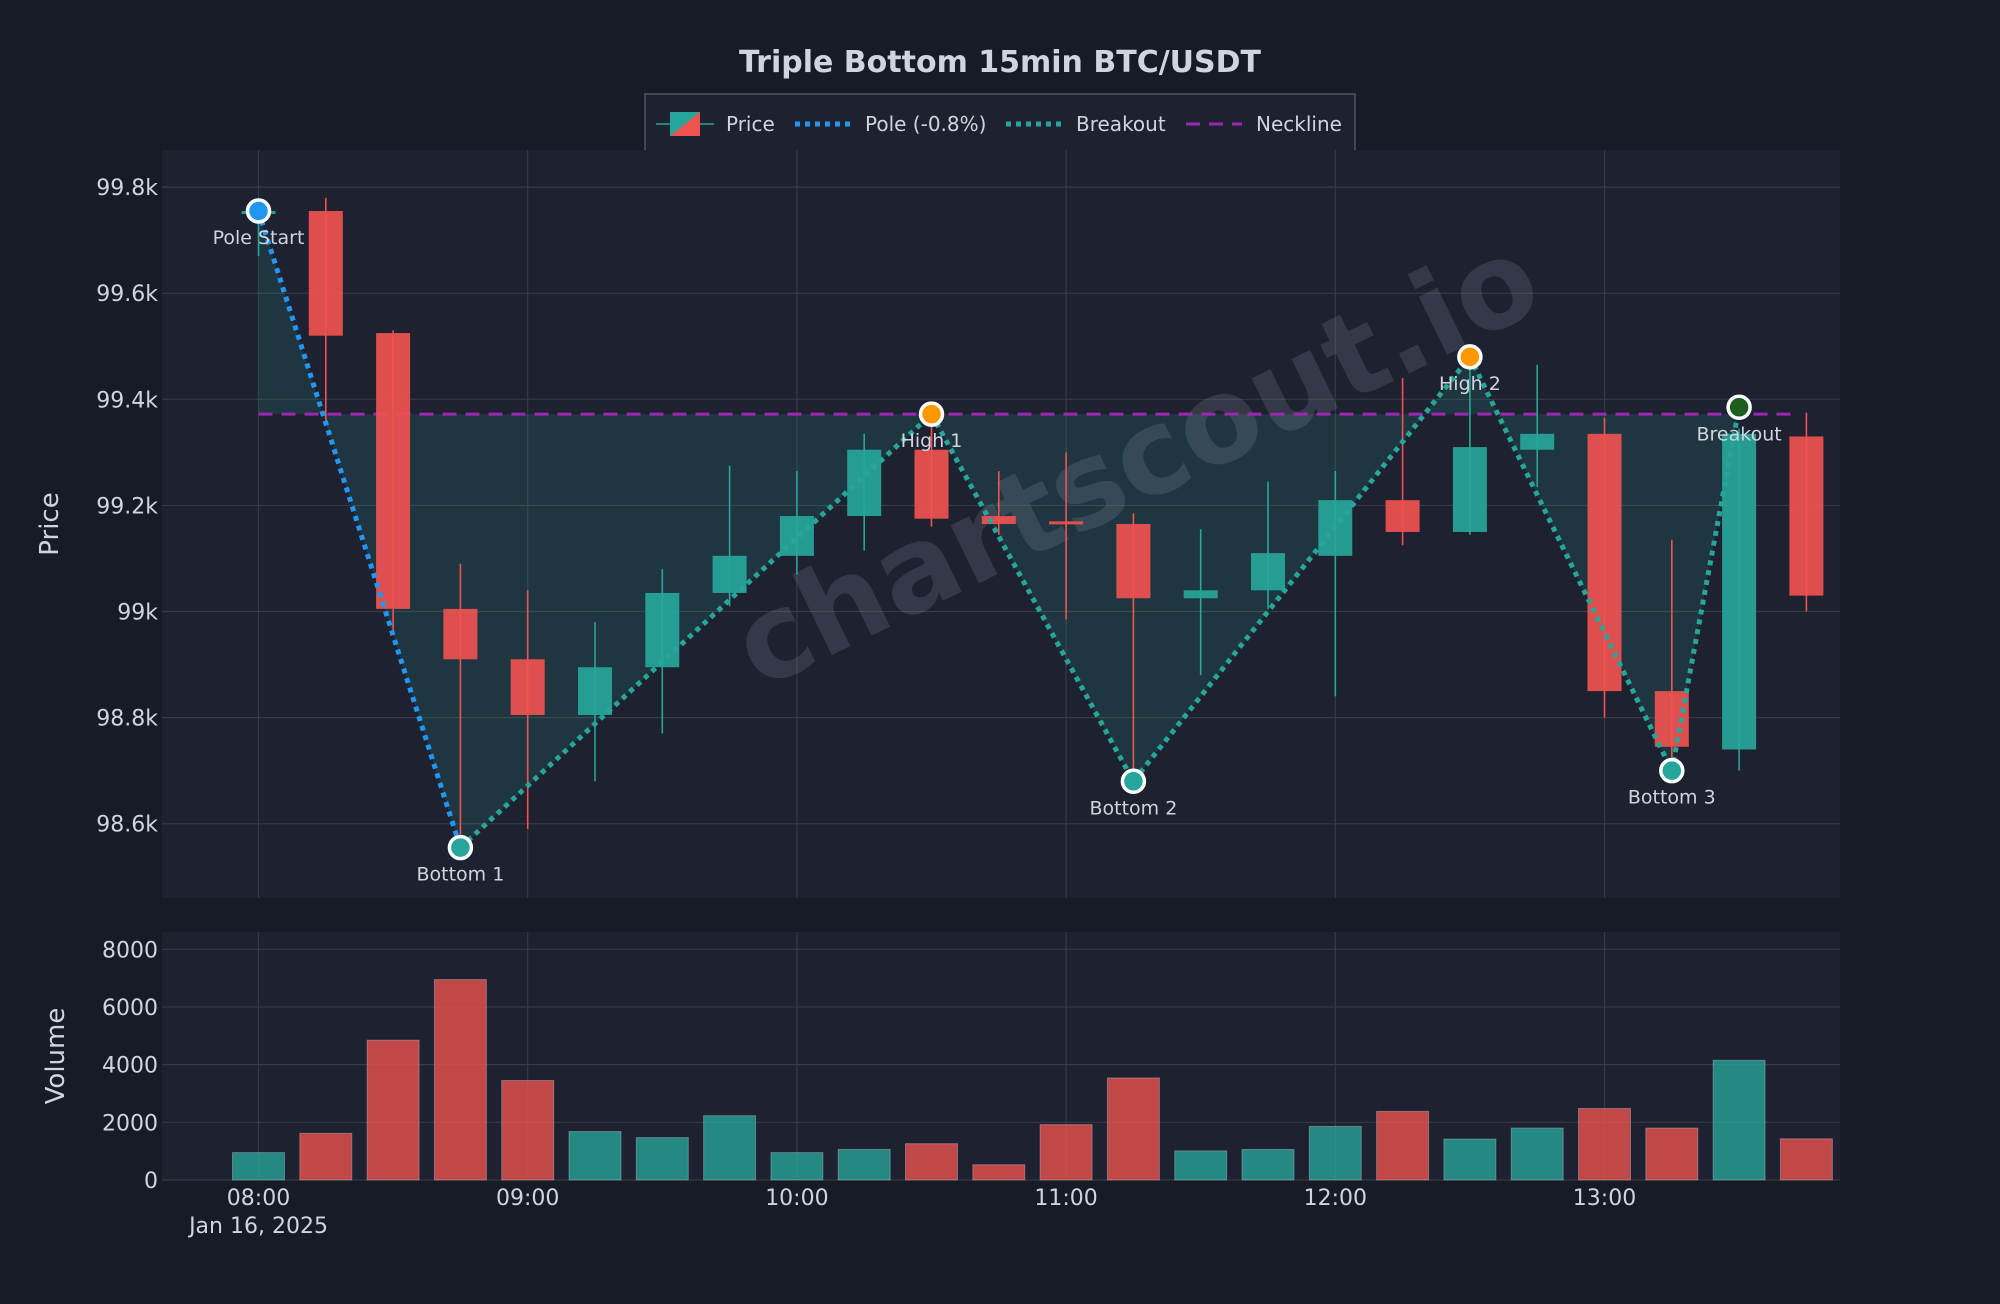  Describe the element at coordinates (130, 1008) in the screenshot. I see `volume-tick-label: 6000` at that location.